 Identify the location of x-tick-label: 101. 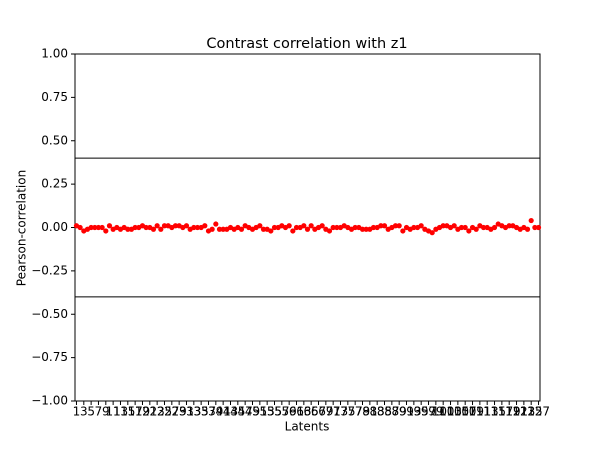
(443, 412).